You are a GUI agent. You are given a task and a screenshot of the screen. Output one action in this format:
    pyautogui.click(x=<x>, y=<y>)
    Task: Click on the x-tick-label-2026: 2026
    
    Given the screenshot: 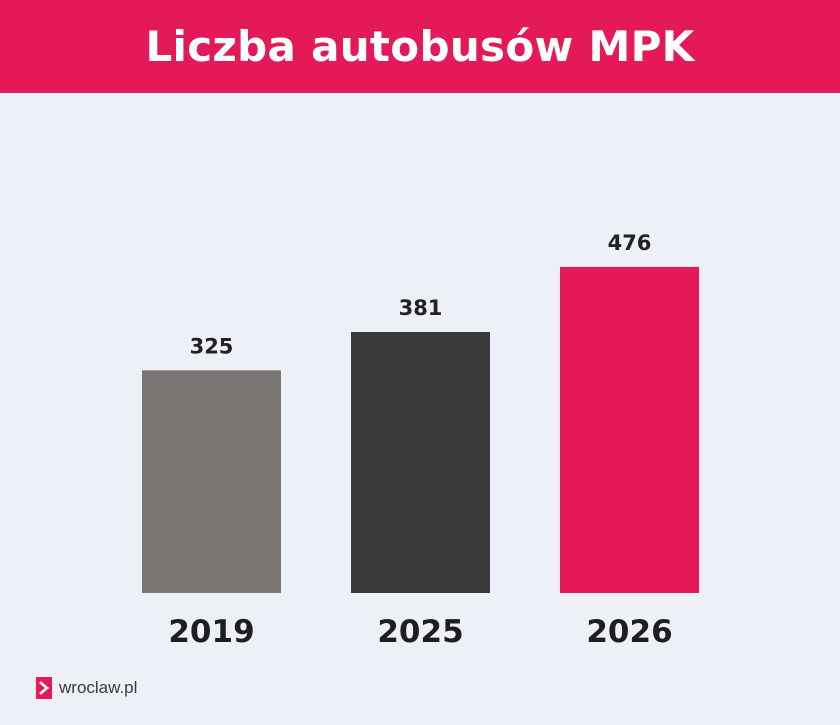 What is the action you would take?
    pyautogui.click(x=629, y=632)
    